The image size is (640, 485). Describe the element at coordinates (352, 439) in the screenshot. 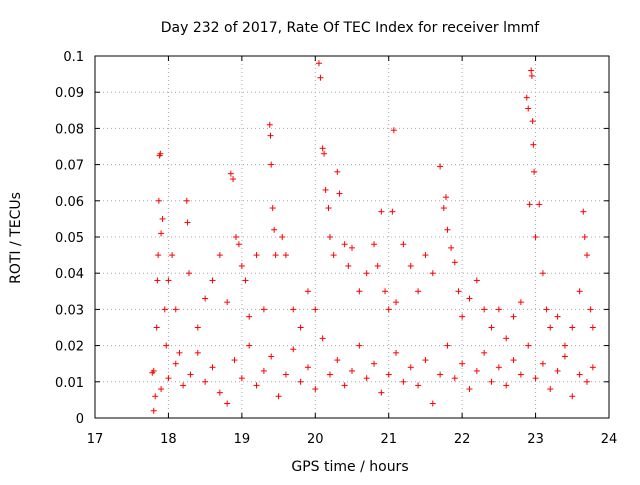

I see `x-tick-labels: 17 18 19 20 21 22 23 24` at that location.